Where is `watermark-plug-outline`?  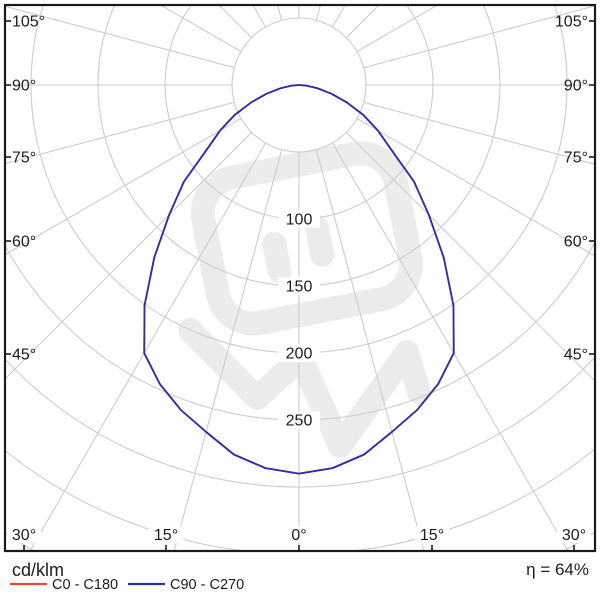
watermark-plug-outline is located at coordinates (306, 238).